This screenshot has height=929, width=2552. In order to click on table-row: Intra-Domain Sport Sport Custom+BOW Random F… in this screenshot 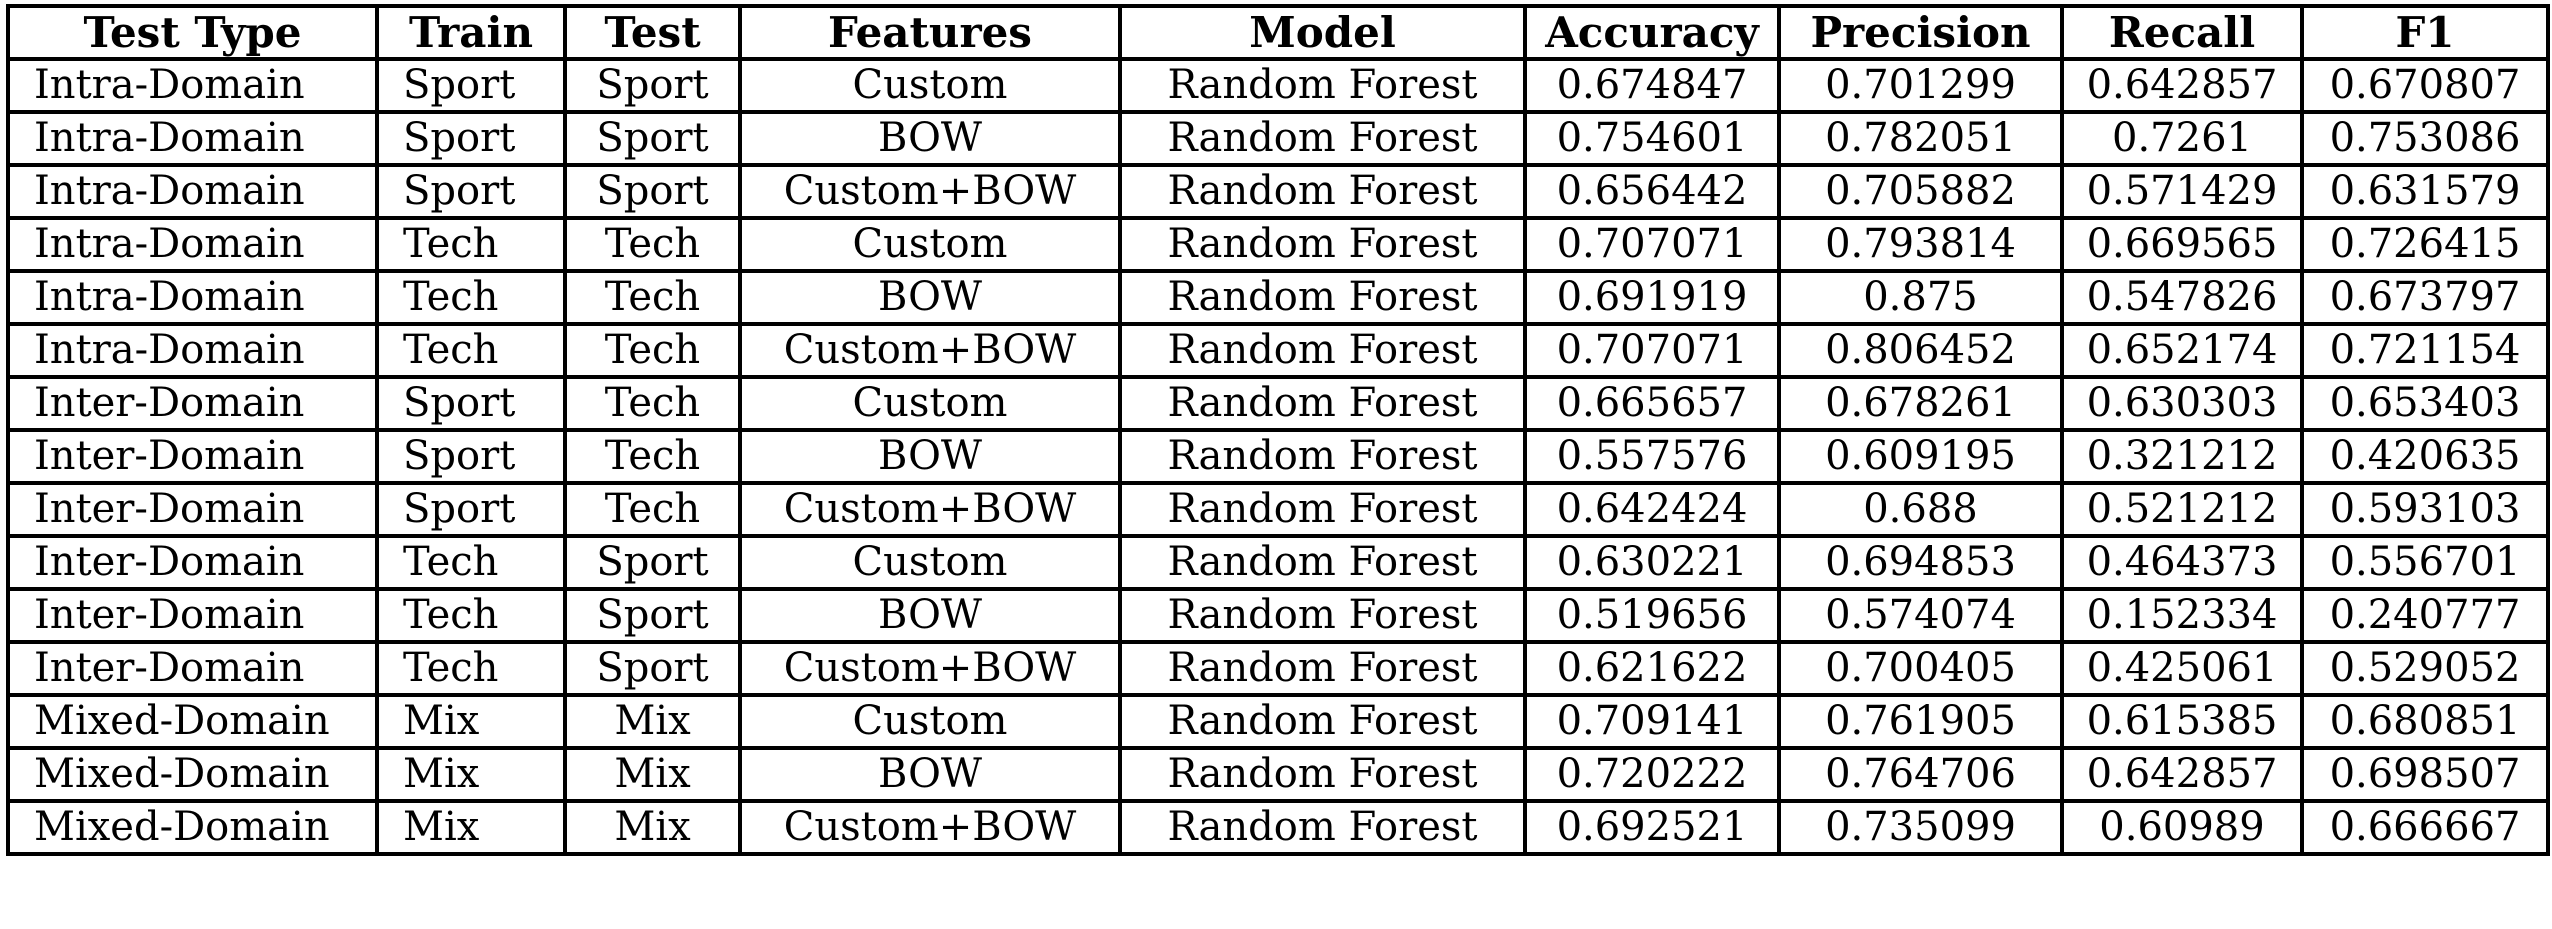, I will do `click(1278, 191)`.